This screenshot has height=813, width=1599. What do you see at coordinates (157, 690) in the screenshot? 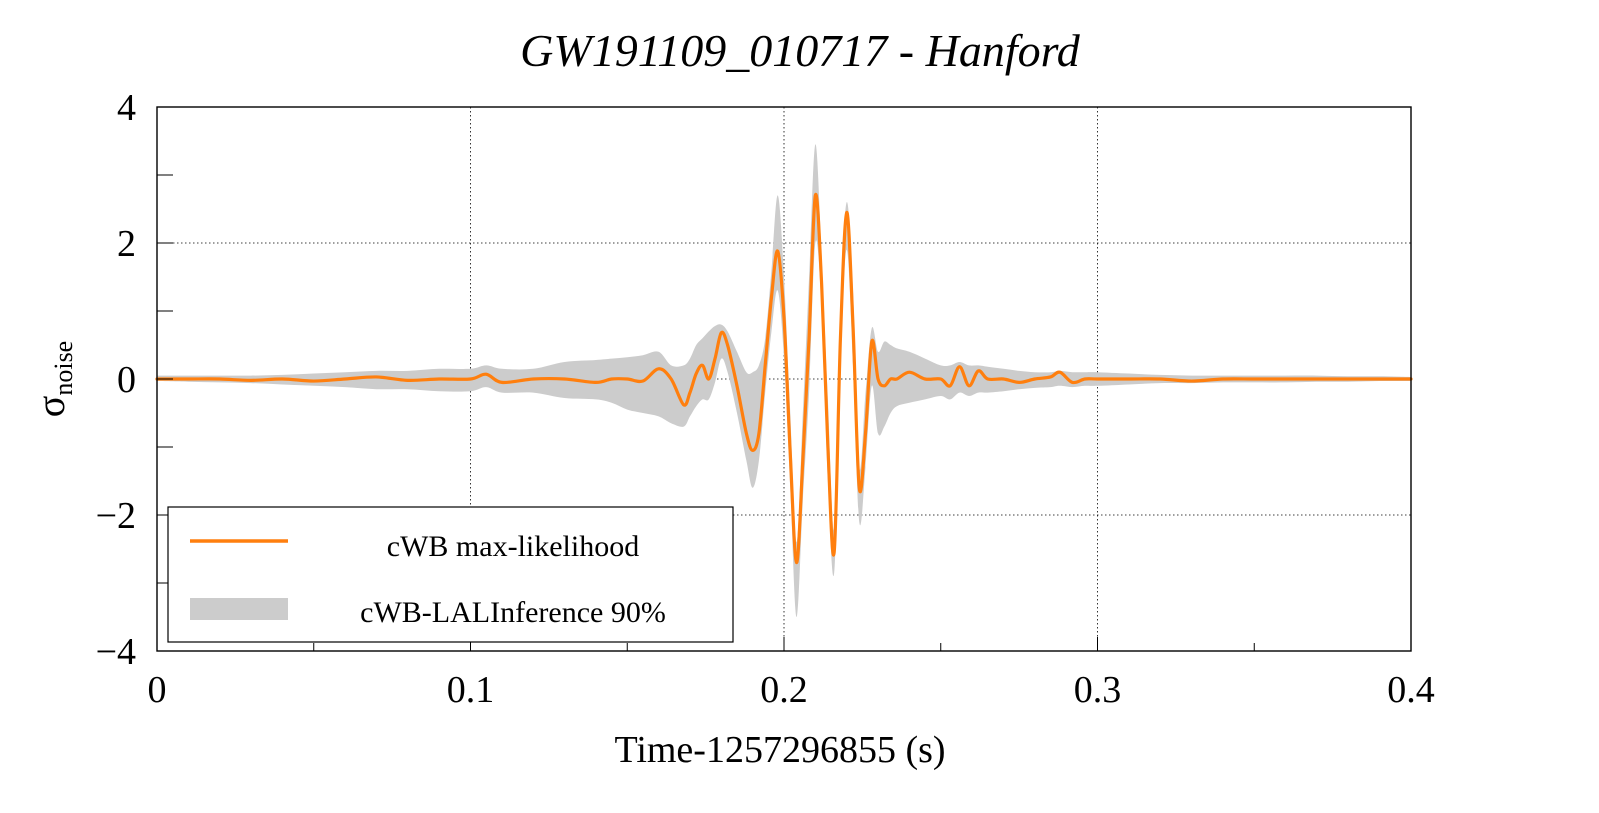
I see `x-tick-label: 0` at bounding box center [157, 690].